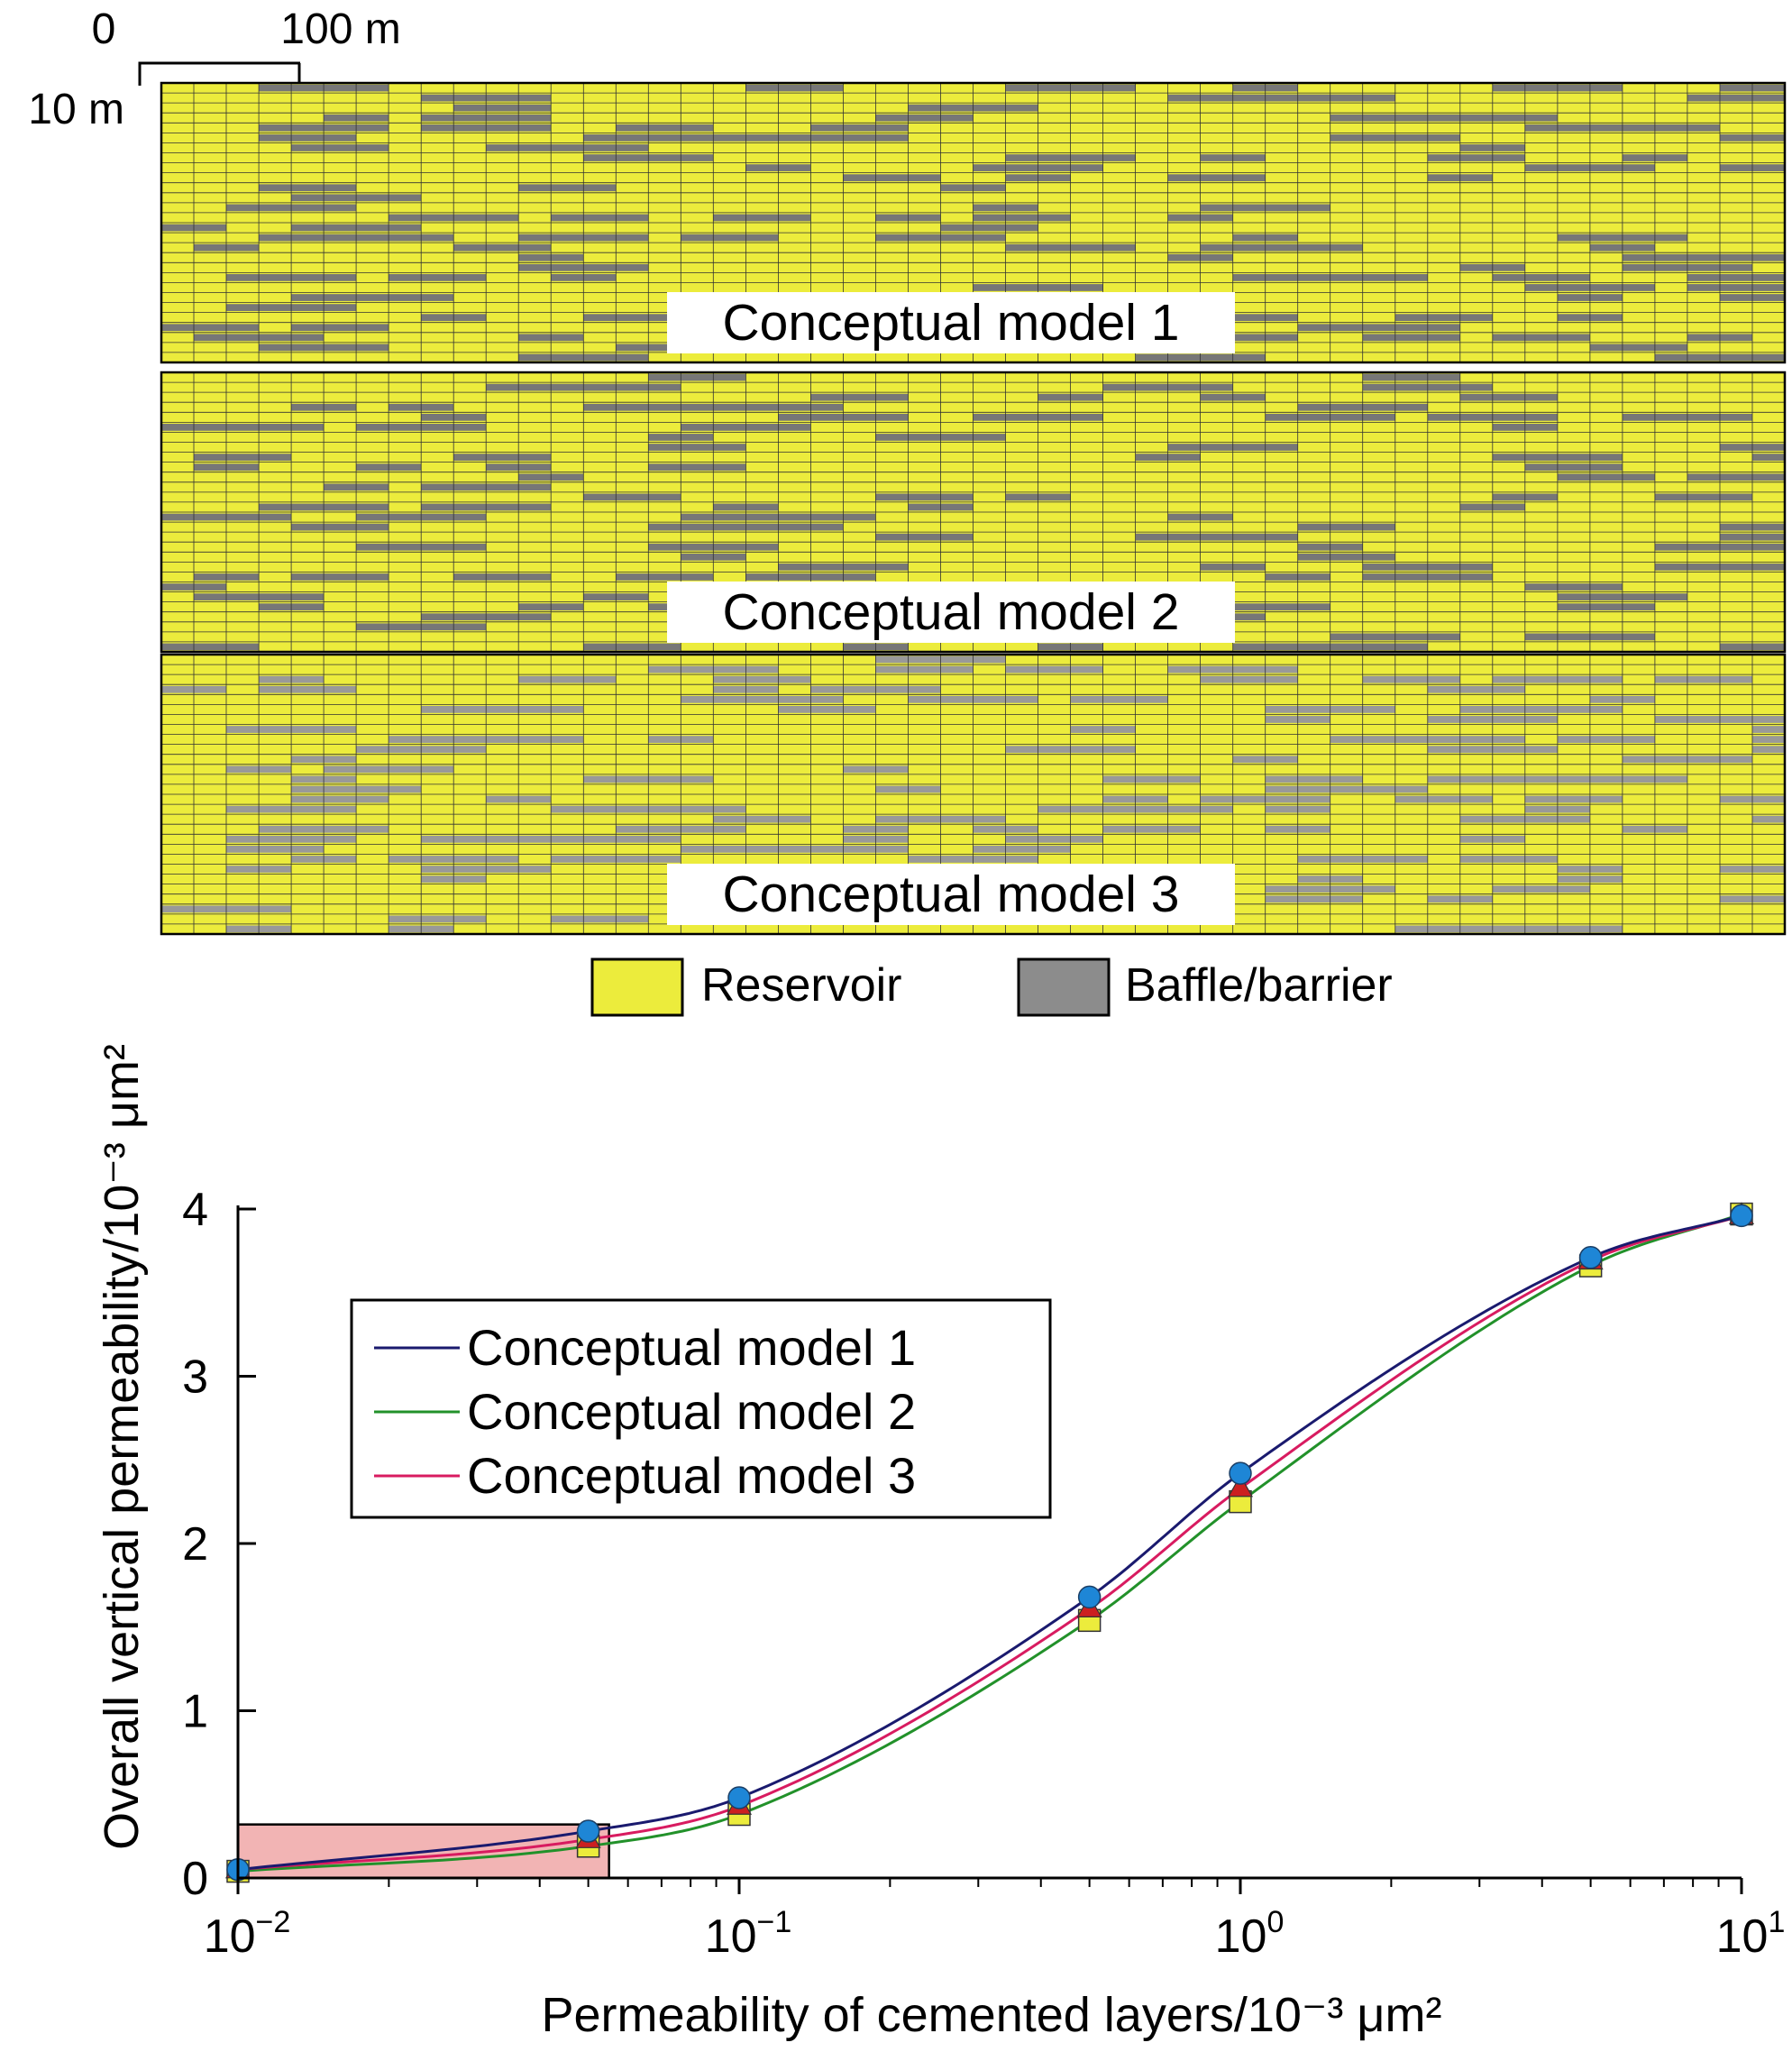 The height and width of the screenshot is (2061, 1792). Describe the element at coordinates (973, 222) in the screenshot. I see `model-panel-1: Conceptual model 1` at that location.